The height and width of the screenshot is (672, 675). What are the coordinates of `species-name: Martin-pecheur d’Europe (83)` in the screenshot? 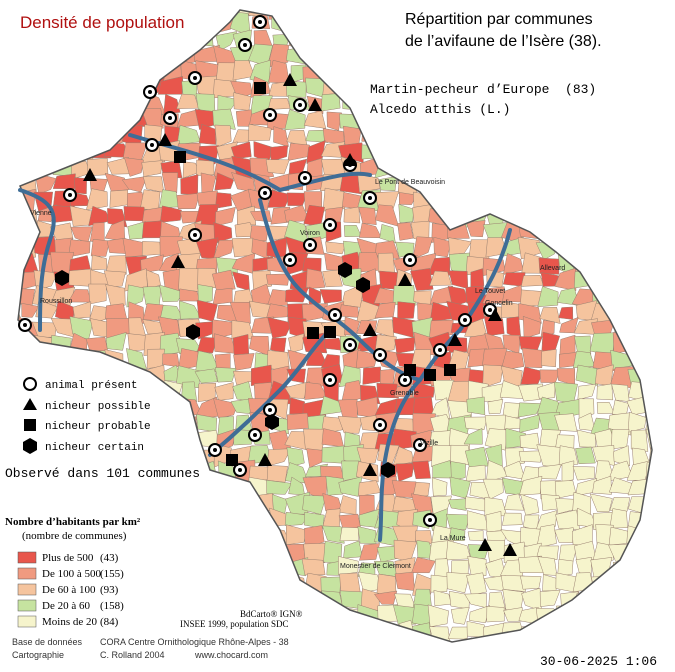 It's located at (483, 89).